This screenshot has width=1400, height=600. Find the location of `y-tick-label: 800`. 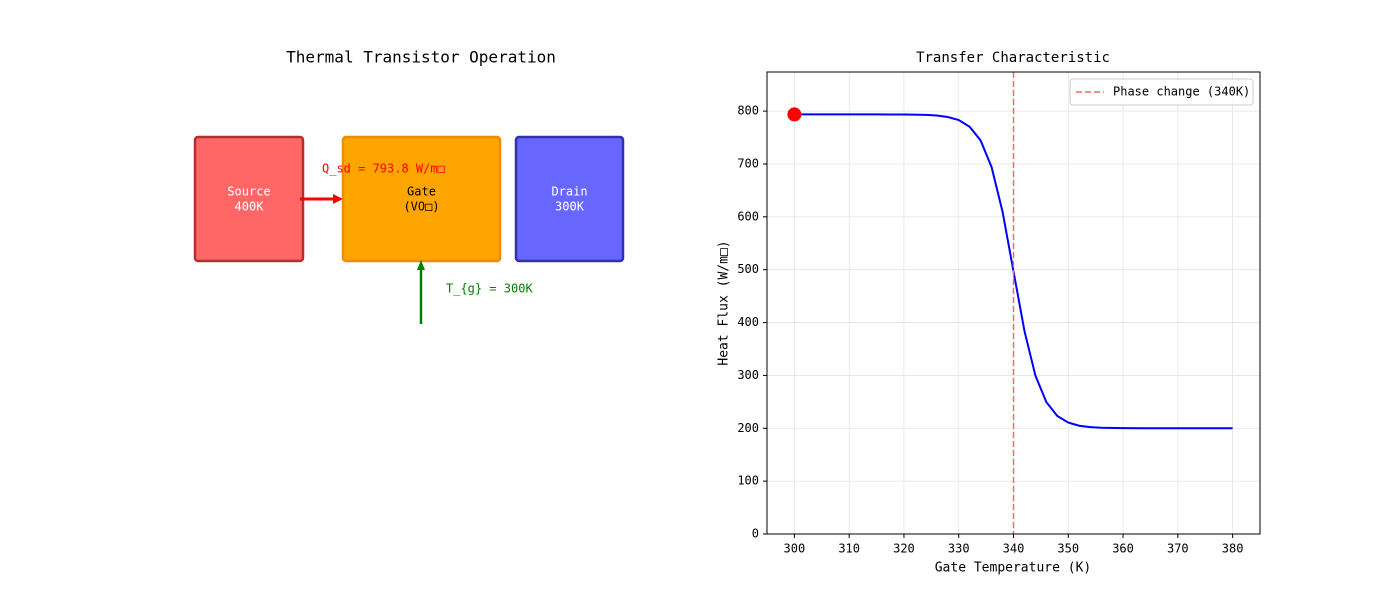

y-tick-label: 800 is located at coordinates (748, 111).